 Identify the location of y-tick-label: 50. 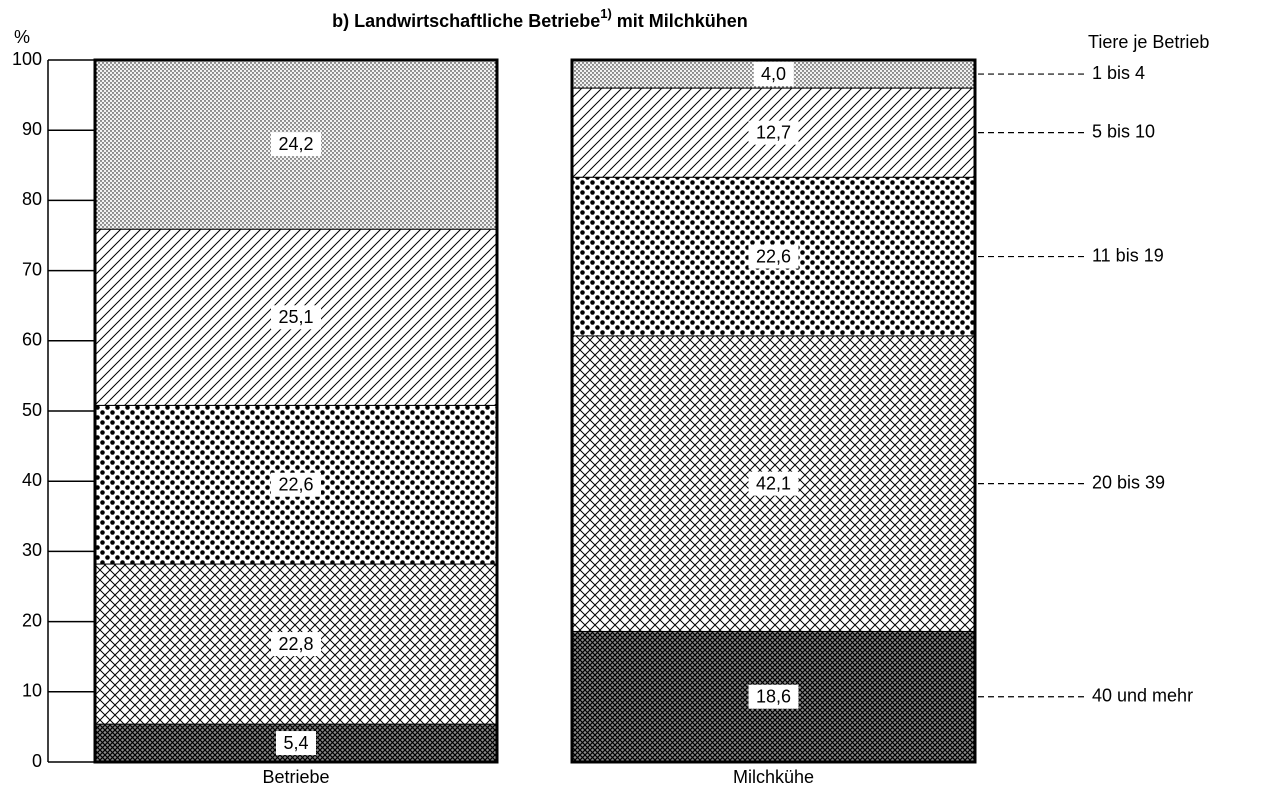
(32, 410).